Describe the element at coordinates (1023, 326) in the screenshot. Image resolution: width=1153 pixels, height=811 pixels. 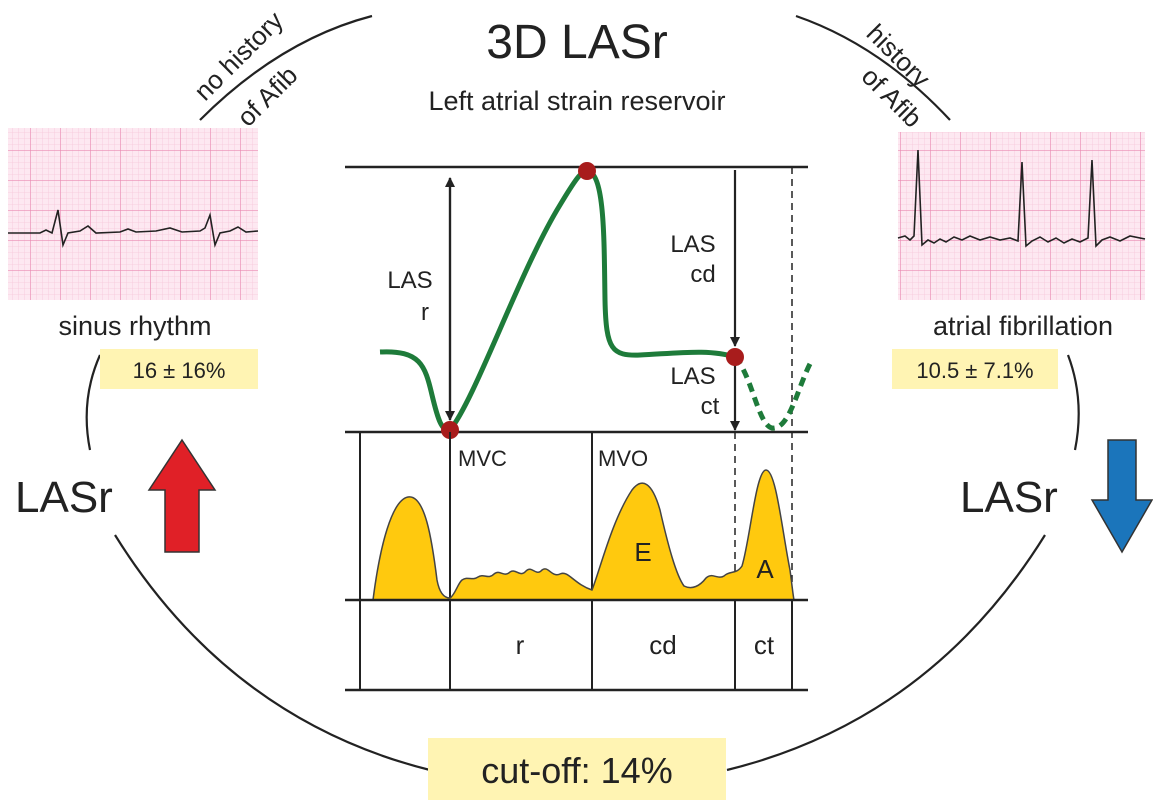
I see `afib-label: atrial fibrillation` at that location.